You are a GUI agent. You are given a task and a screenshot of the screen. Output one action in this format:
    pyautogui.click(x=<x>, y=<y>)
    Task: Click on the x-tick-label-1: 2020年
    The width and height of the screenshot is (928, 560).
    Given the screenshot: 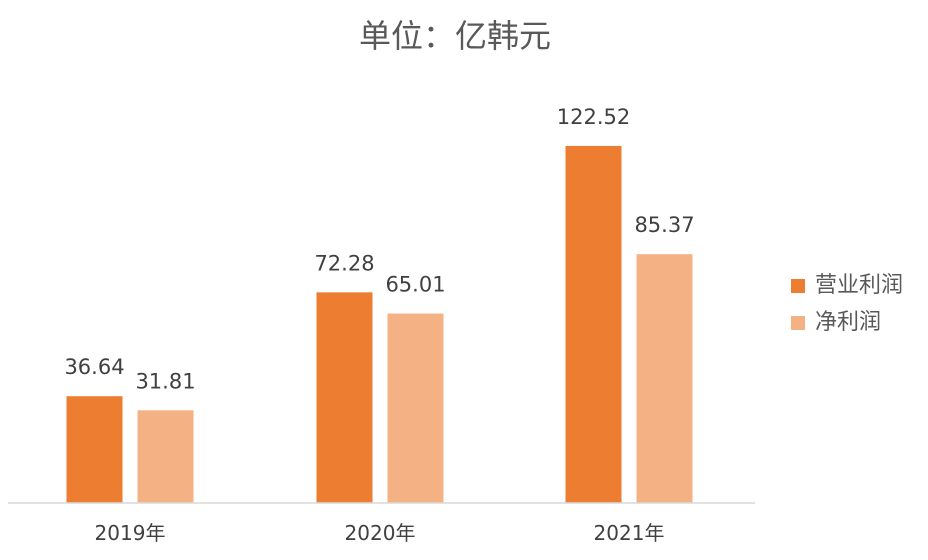 What is the action you would take?
    pyautogui.click(x=380, y=533)
    